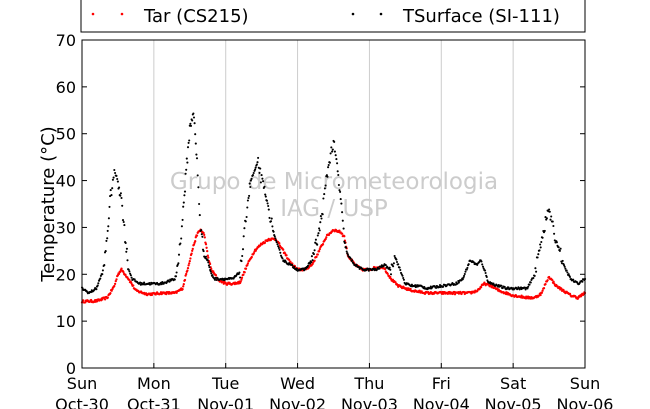 The width and height of the screenshot is (650, 409). I want to click on y-tick-label: 60, so click(66, 87).